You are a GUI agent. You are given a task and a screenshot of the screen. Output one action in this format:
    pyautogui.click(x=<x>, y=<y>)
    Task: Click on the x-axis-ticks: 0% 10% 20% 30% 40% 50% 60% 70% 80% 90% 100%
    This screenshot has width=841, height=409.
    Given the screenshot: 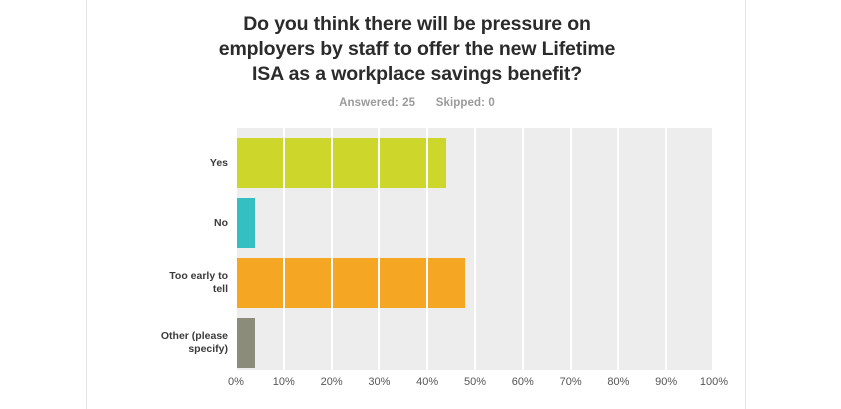 What is the action you would take?
    pyautogui.click(x=478, y=386)
    